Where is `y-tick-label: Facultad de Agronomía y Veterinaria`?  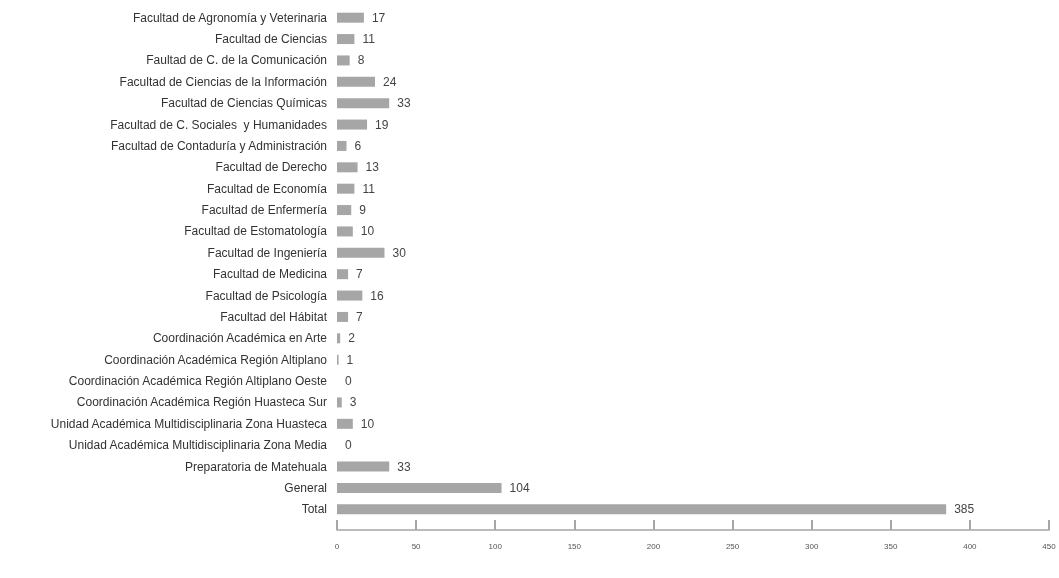 y-tick-label: Facultad de Agronomía y Veterinaria is located at coordinates (230, 17).